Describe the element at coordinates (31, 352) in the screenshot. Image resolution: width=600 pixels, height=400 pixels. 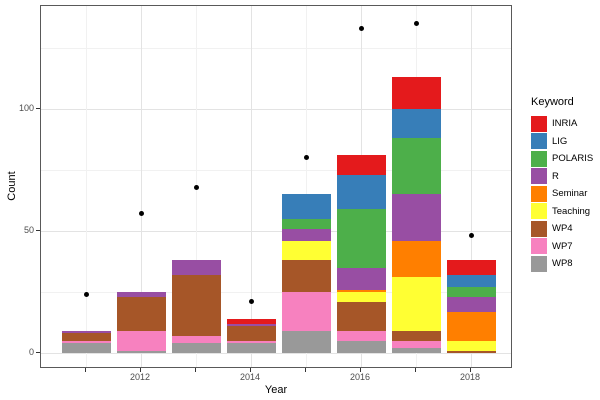
I see `y-tick-label: 0` at that location.